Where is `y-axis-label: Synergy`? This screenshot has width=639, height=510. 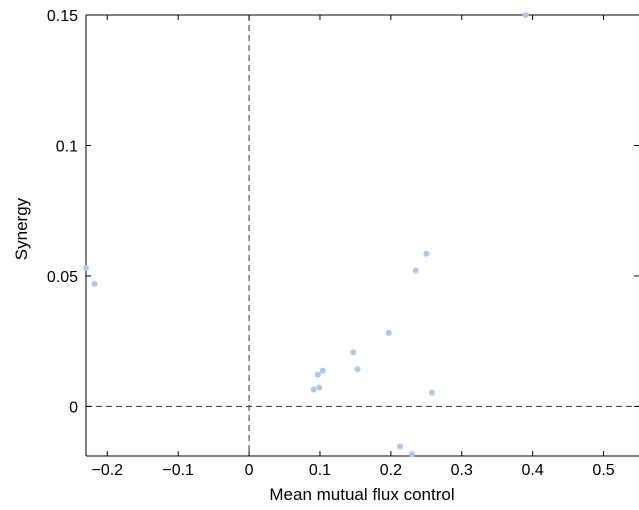 y-axis-label: Synergy is located at coordinates (21, 228).